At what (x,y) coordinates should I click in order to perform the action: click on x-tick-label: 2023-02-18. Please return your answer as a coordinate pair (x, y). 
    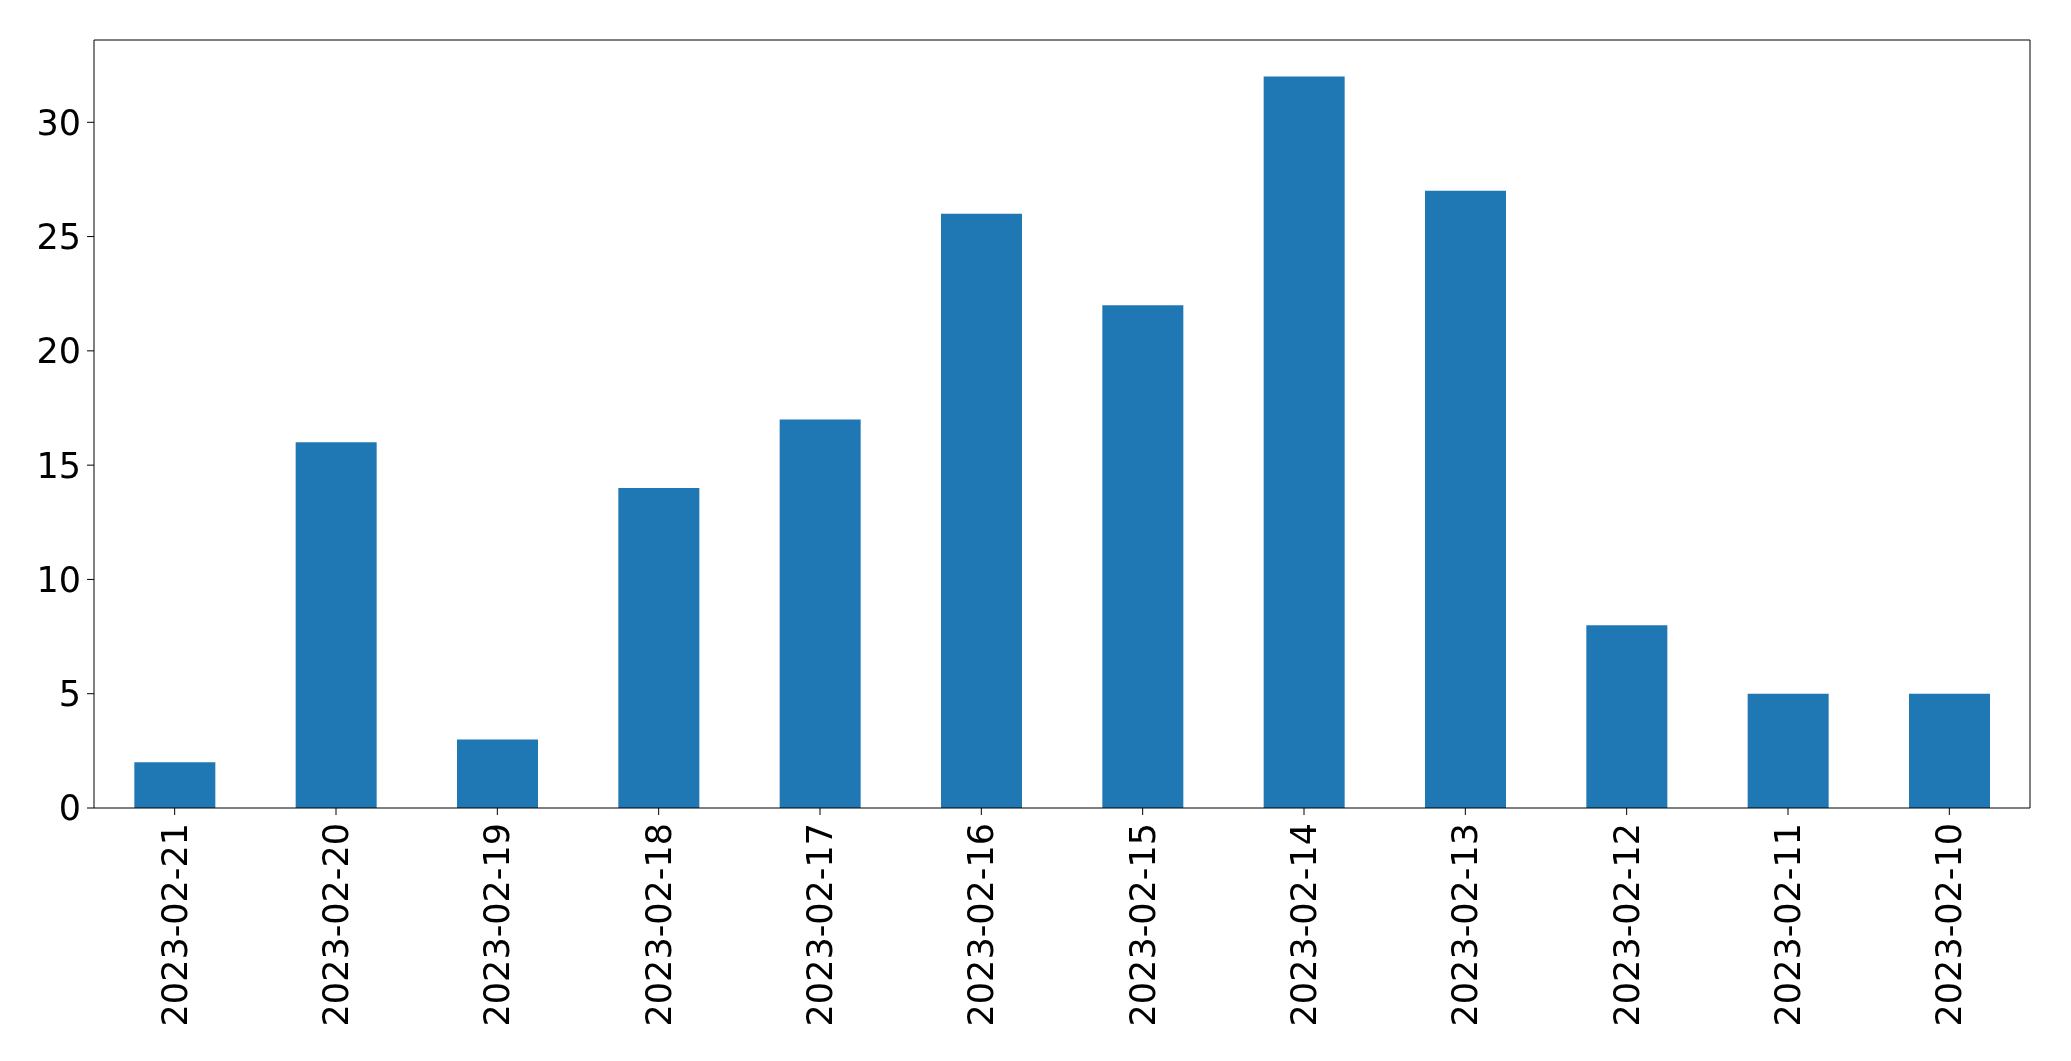
    Looking at the image, I should click on (658, 925).